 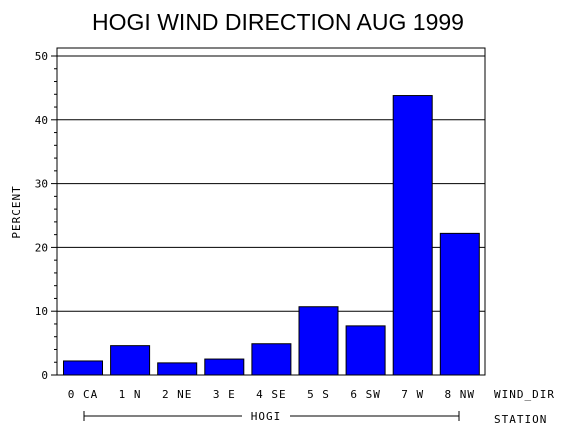 I want to click on x-tick-label: 4 SE, so click(x=271, y=394).